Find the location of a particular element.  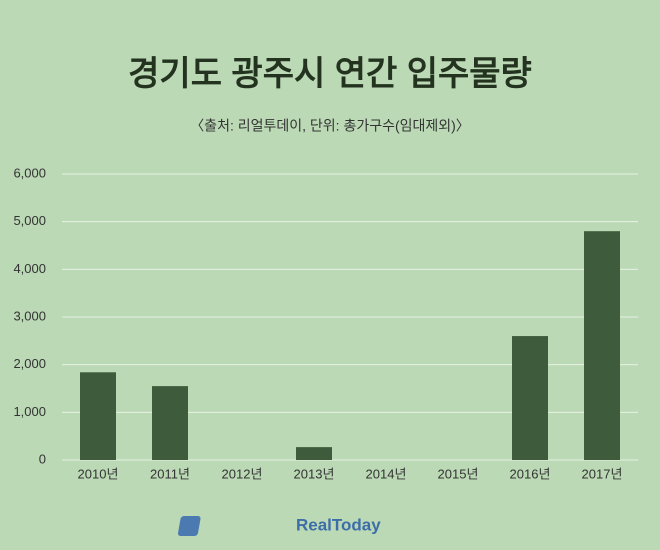

y-tick-label: 3,000 is located at coordinates (29, 315).